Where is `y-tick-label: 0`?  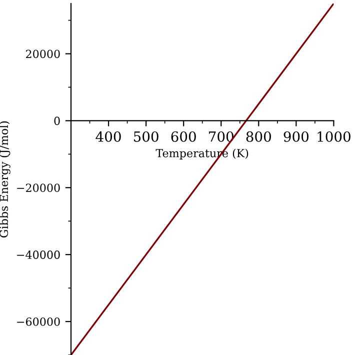 y-tick-label: 0 is located at coordinates (57, 121).